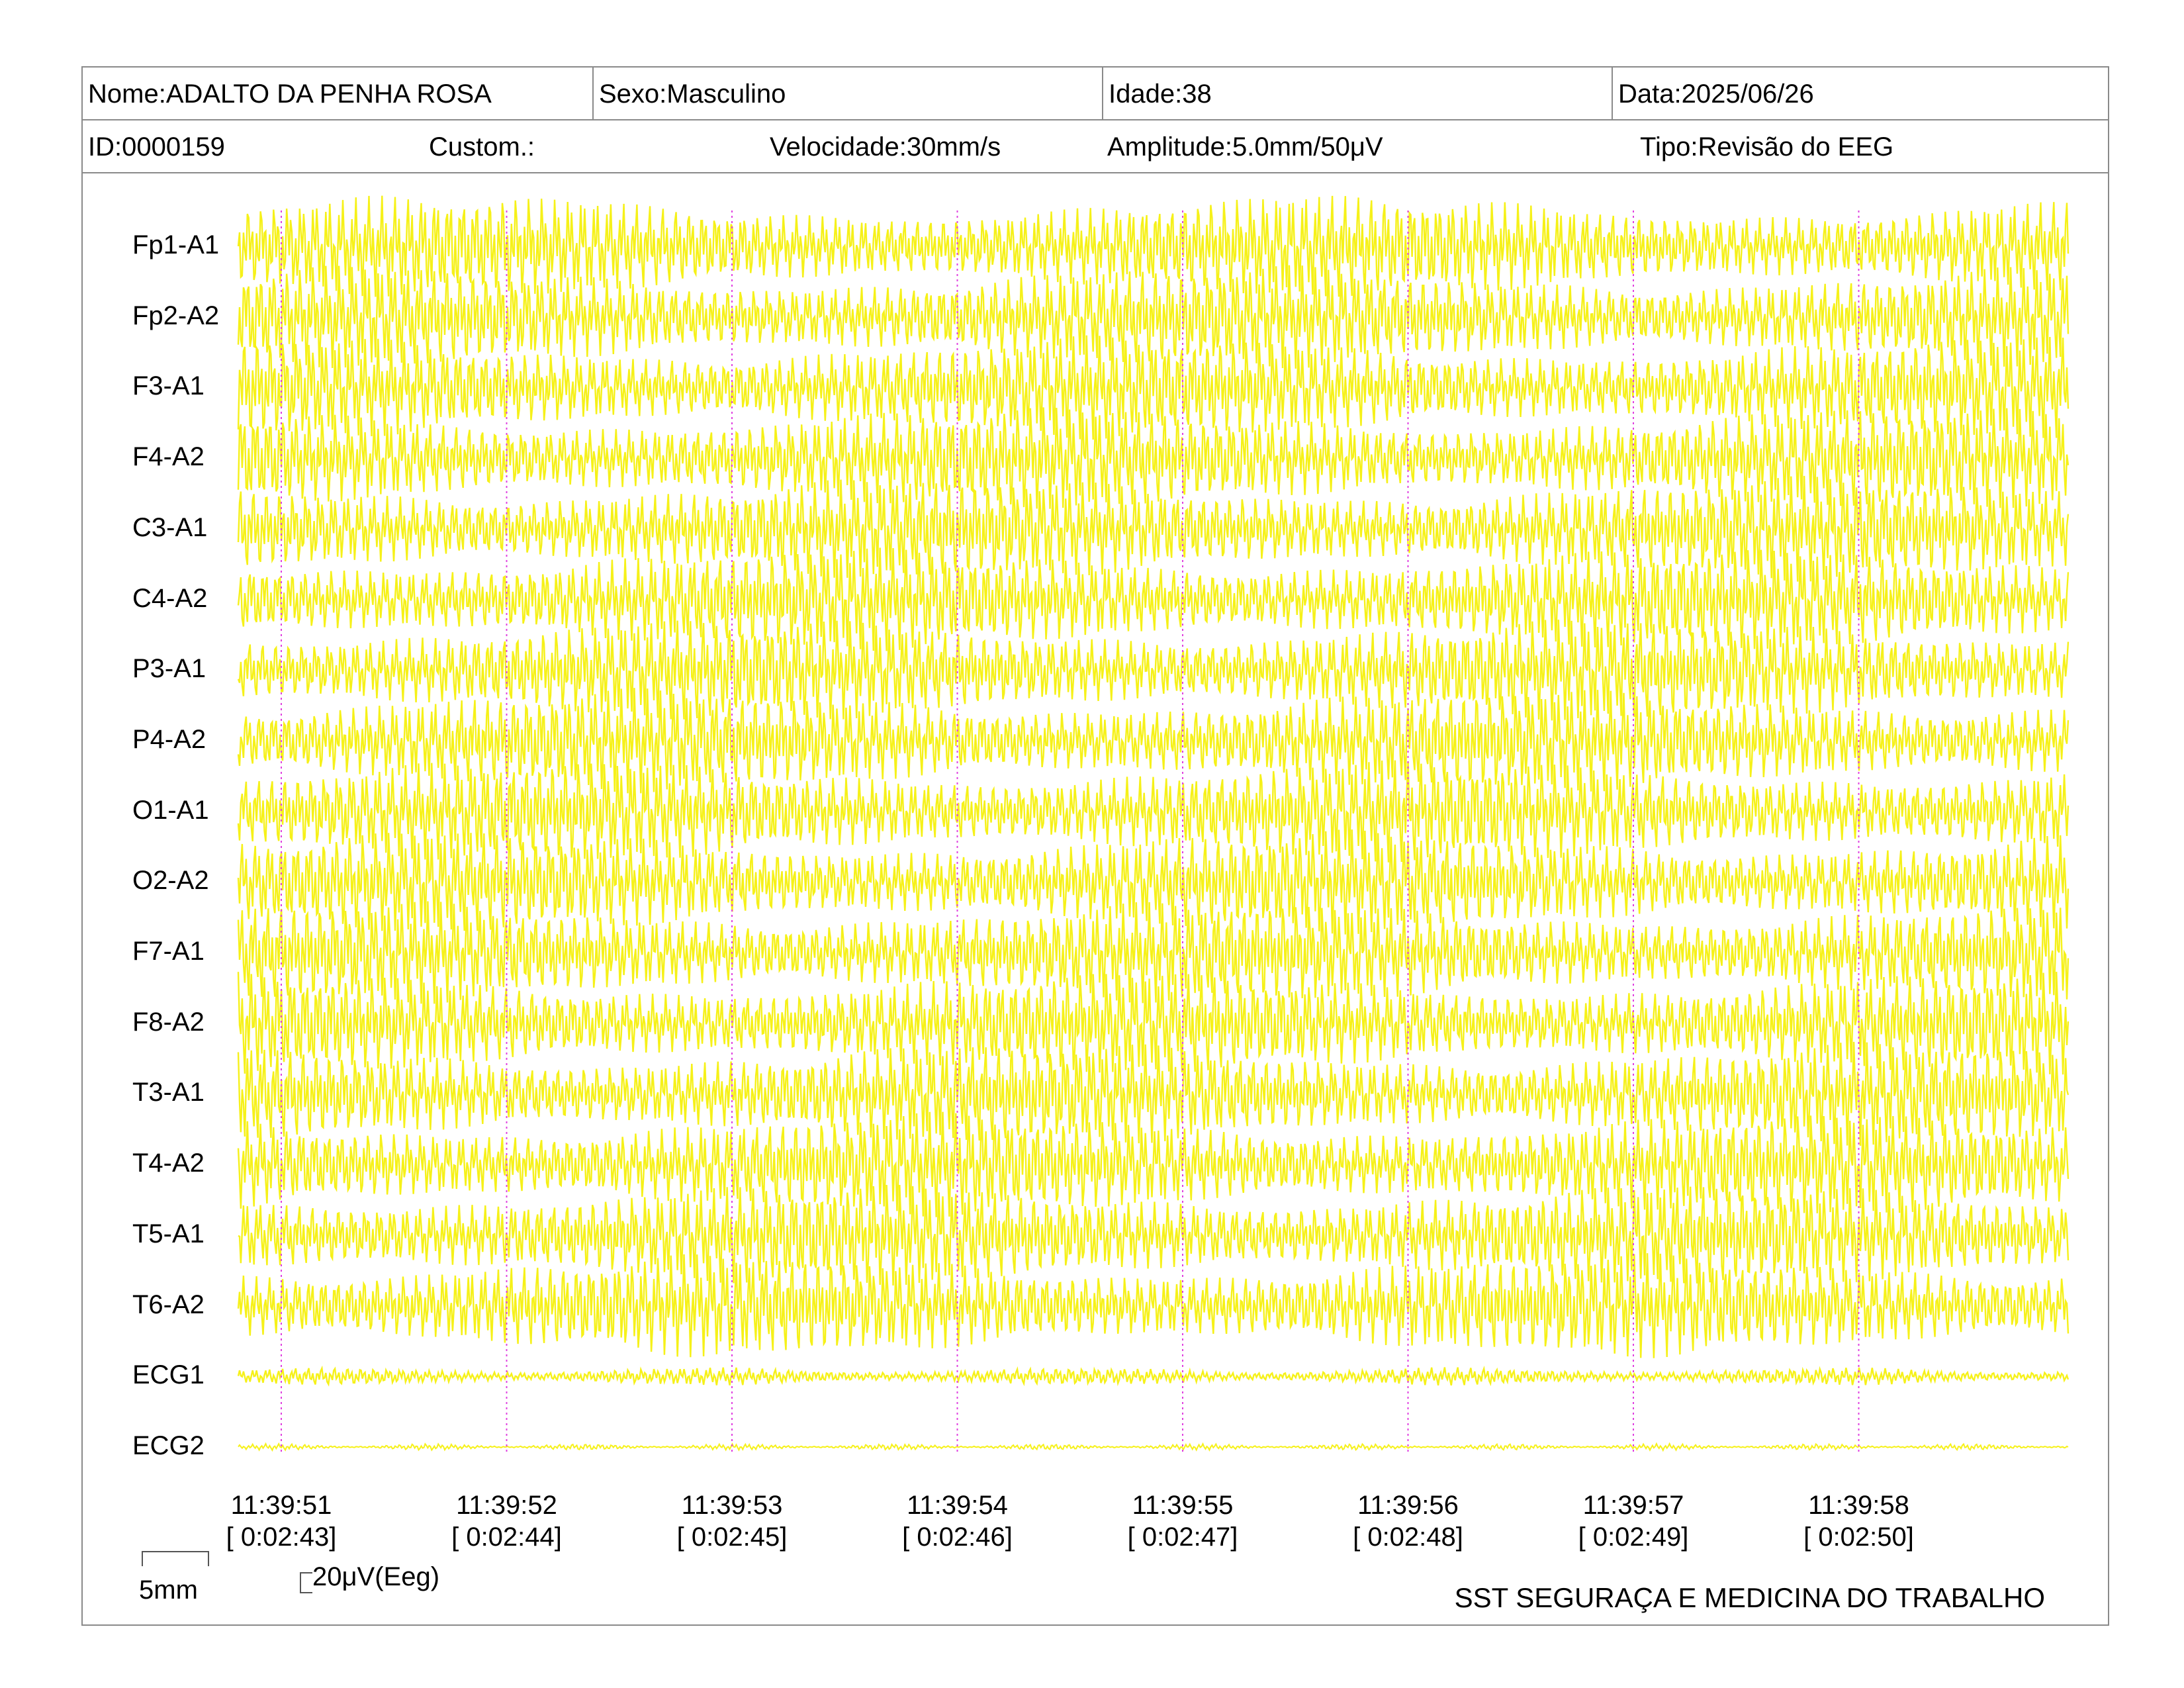  Describe the element at coordinates (170, 598) in the screenshot. I see `channel-label-c4-a2: C4-A2` at that location.